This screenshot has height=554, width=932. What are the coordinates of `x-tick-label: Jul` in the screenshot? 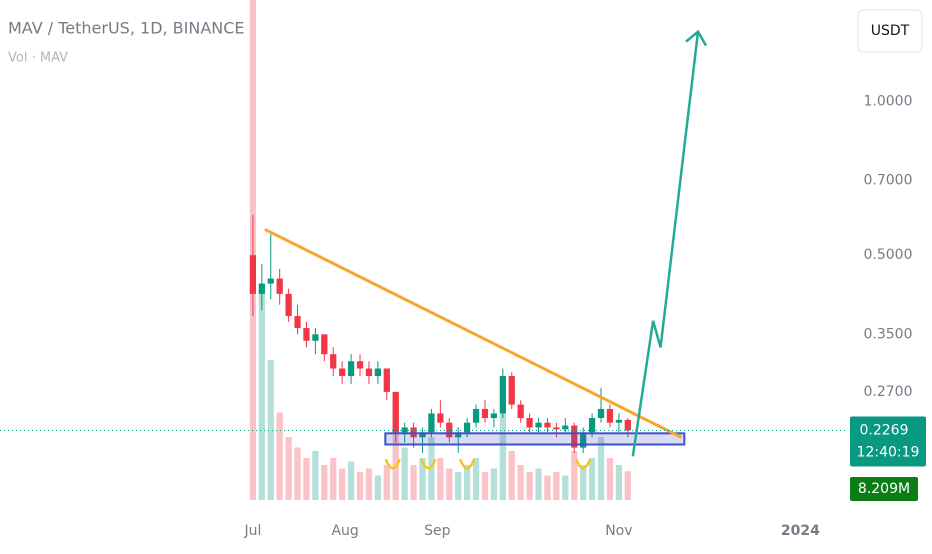 It's located at (252, 531).